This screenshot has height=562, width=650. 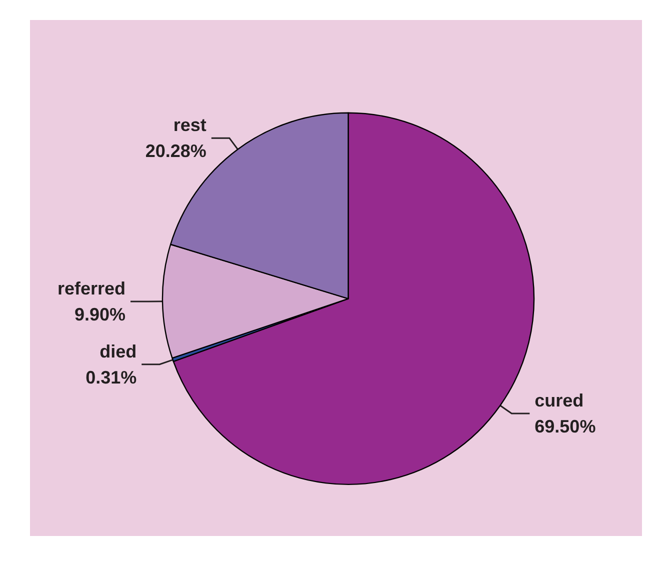 I want to click on data-label: 0.31%, so click(x=111, y=377).